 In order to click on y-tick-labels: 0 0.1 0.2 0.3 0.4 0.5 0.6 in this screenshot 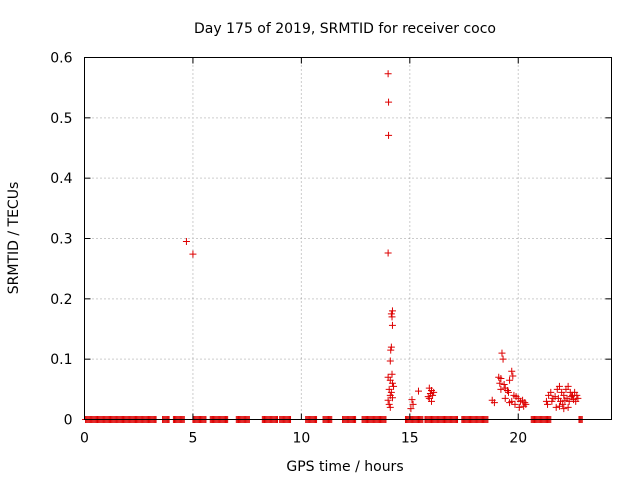, I will do `click(61, 240)`.